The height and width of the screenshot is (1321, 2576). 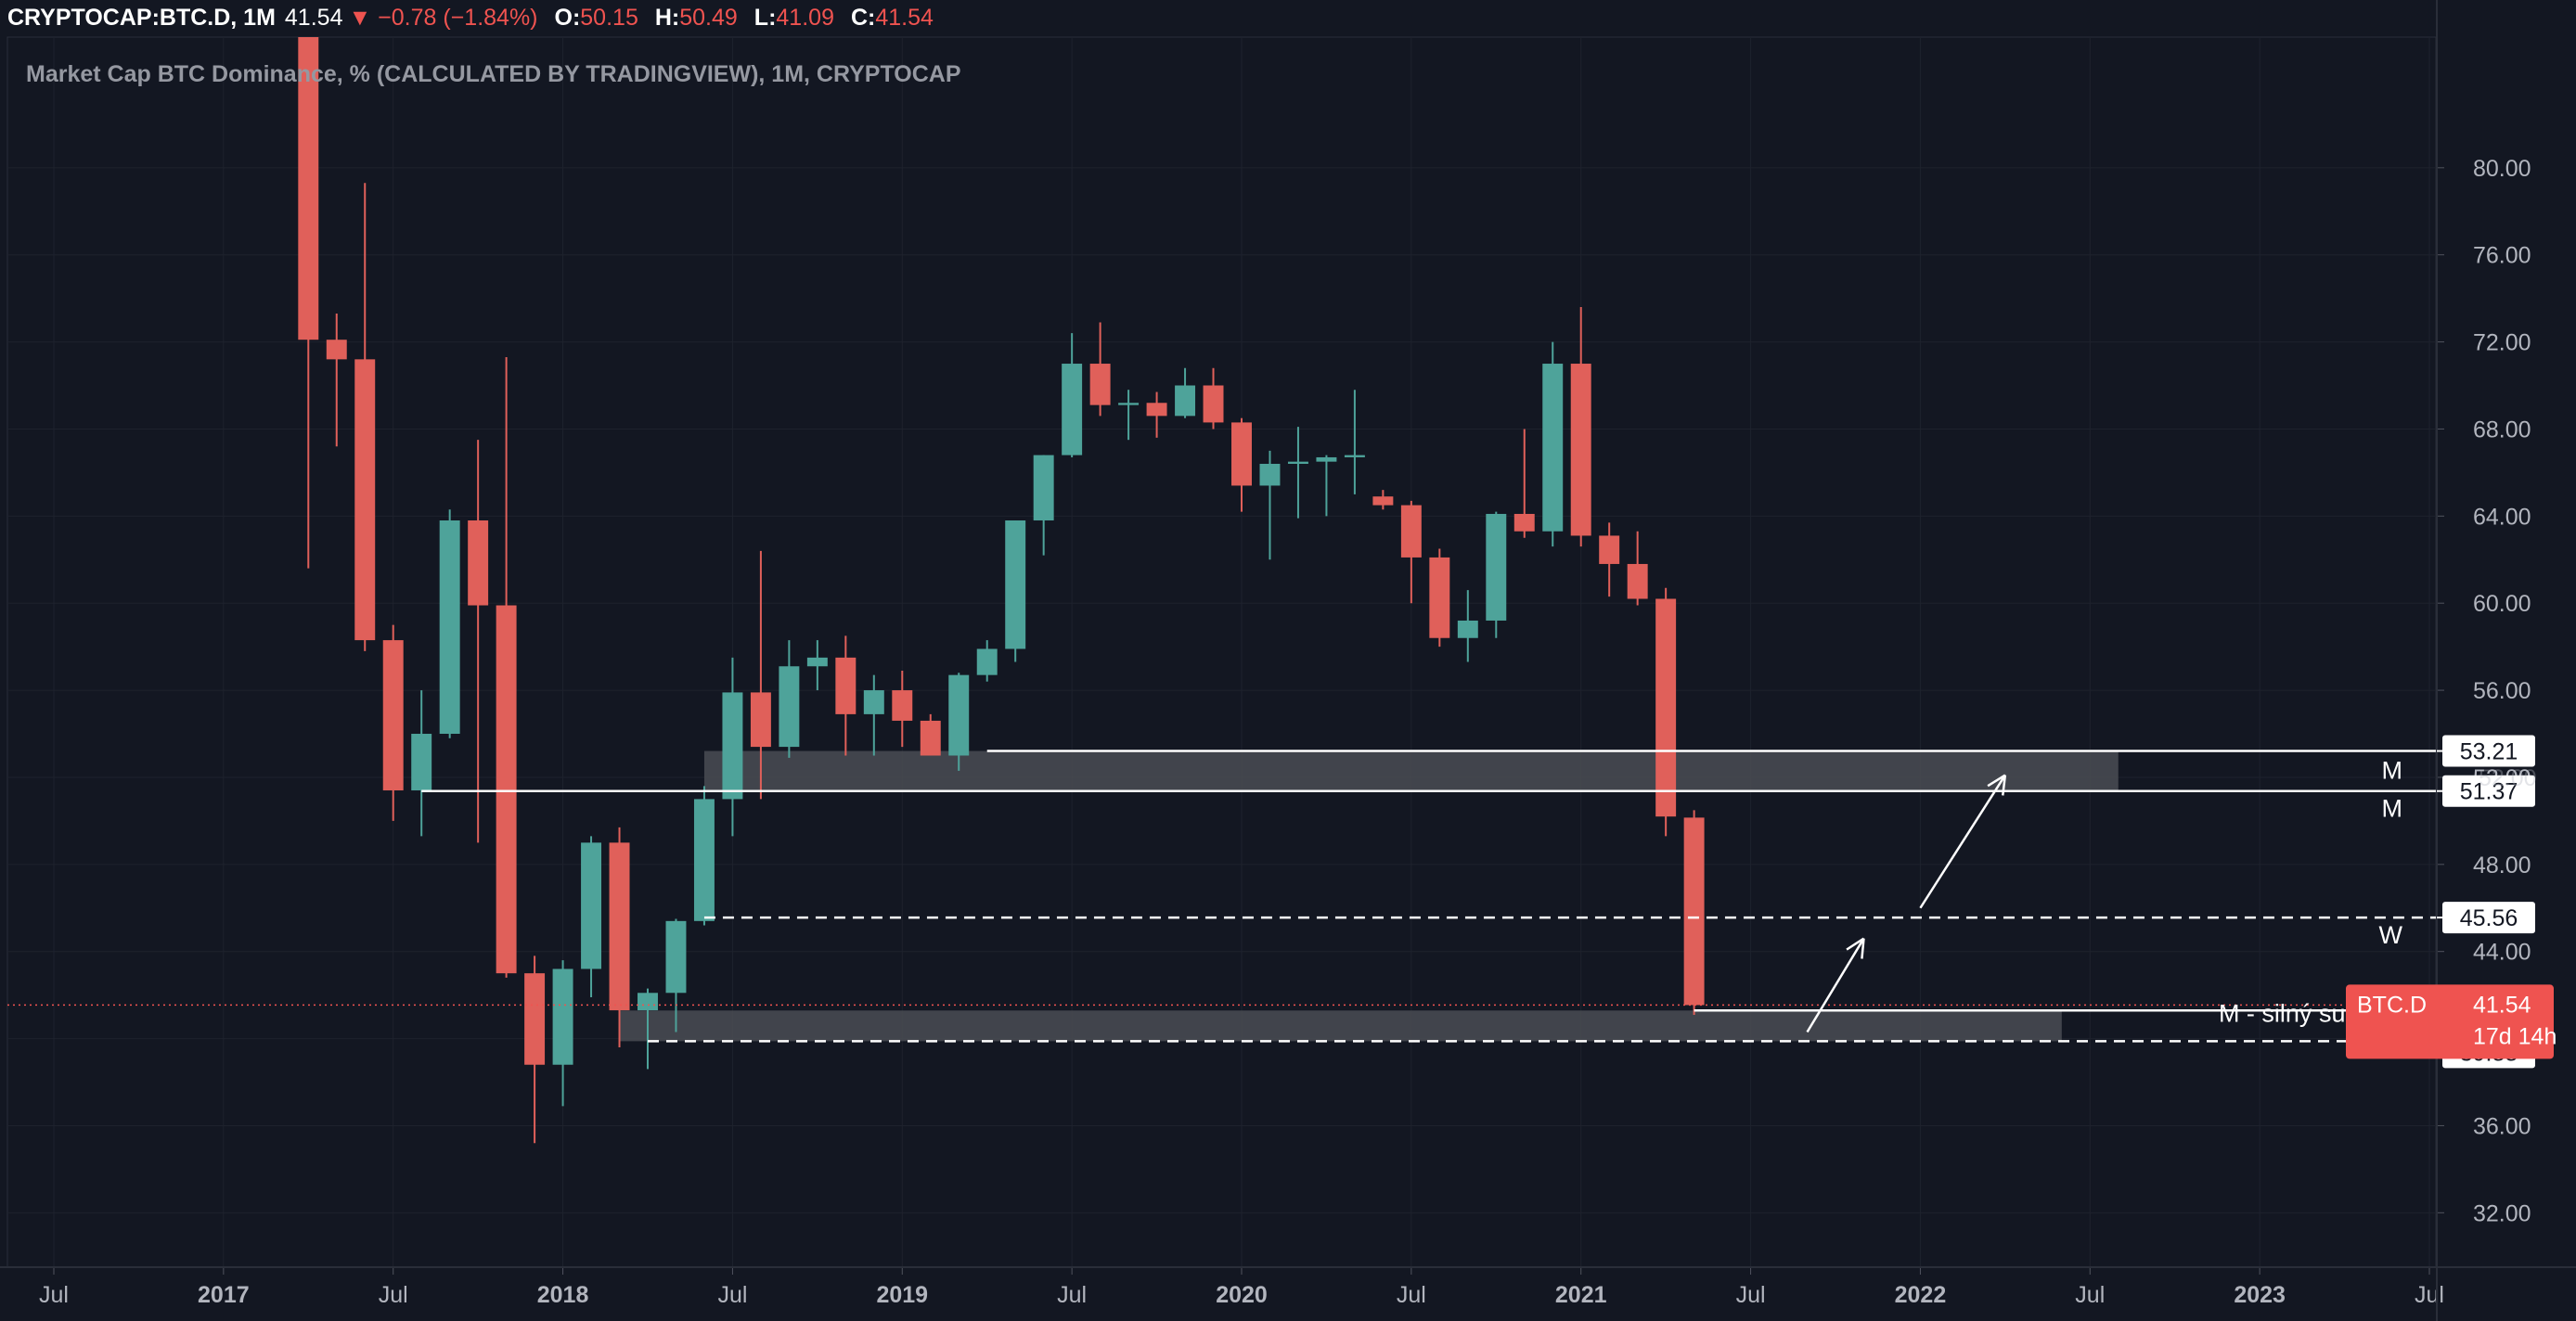 What do you see at coordinates (667, 17) in the screenshot?
I see `high-label: H:` at bounding box center [667, 17].